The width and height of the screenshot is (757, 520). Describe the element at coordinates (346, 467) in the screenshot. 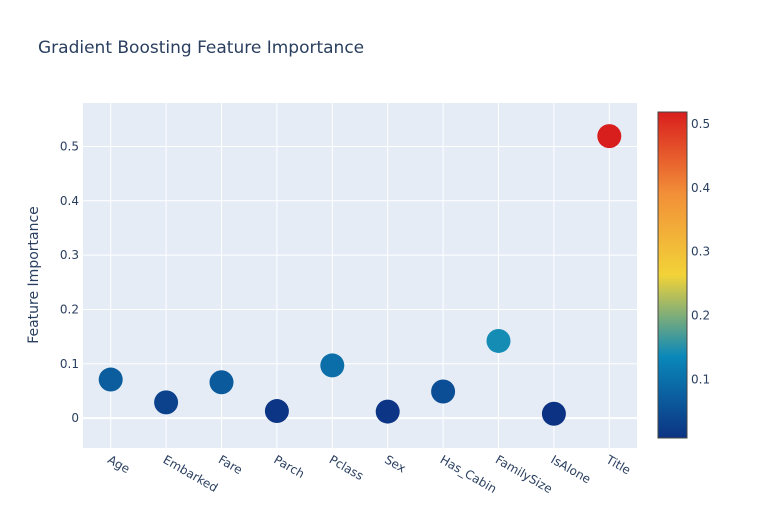

I see `x-tick-label: Pclass` at that location.